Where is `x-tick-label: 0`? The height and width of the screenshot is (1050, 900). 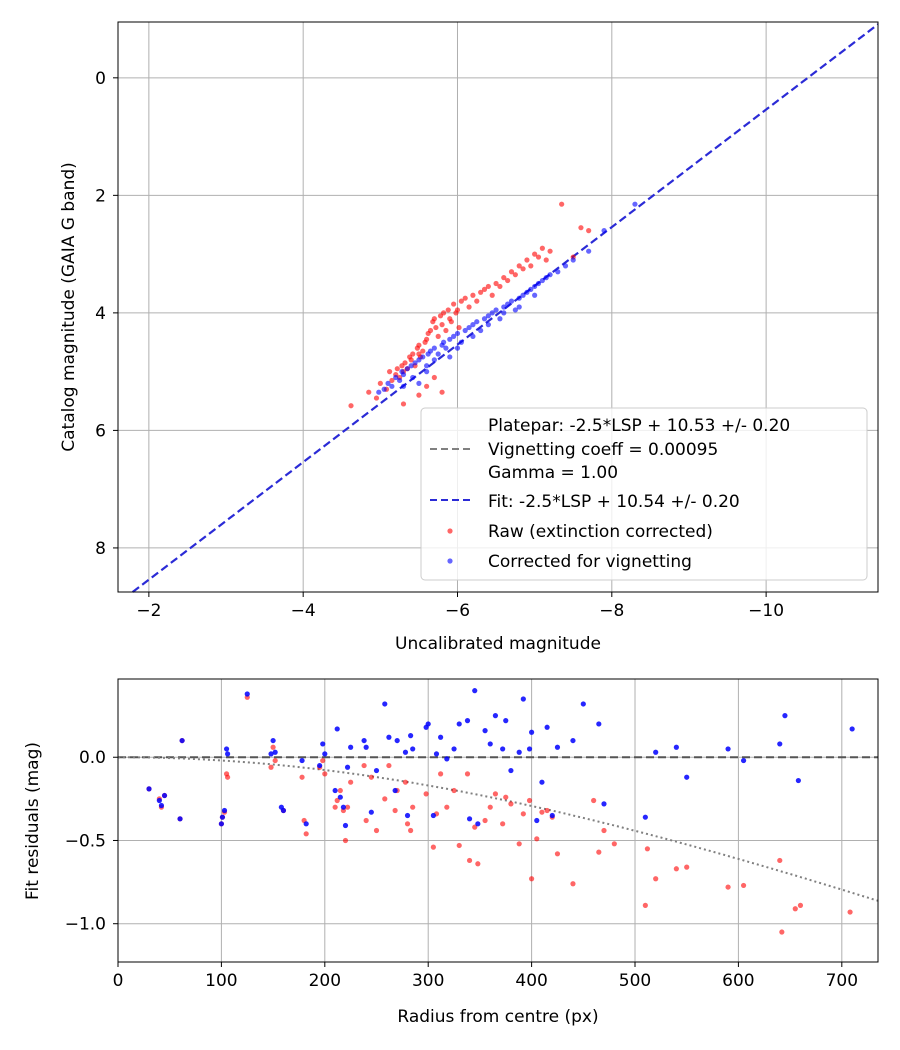
x-tick-label: 0 is located at coordinates (118, 981).